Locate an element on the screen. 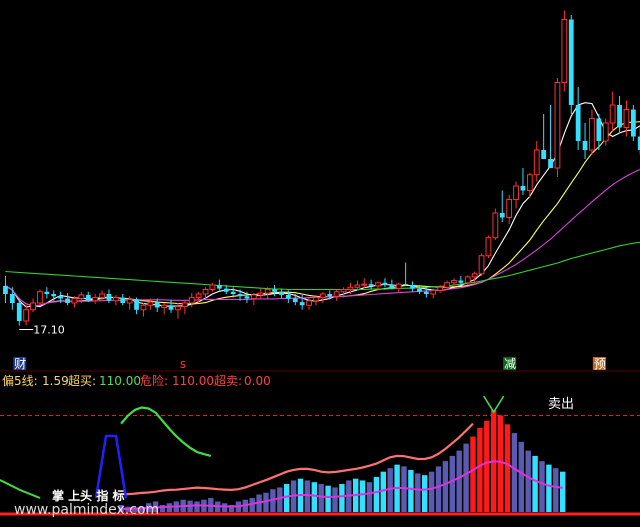  event-marker-3: 预 is located at coordinates (600, 364).